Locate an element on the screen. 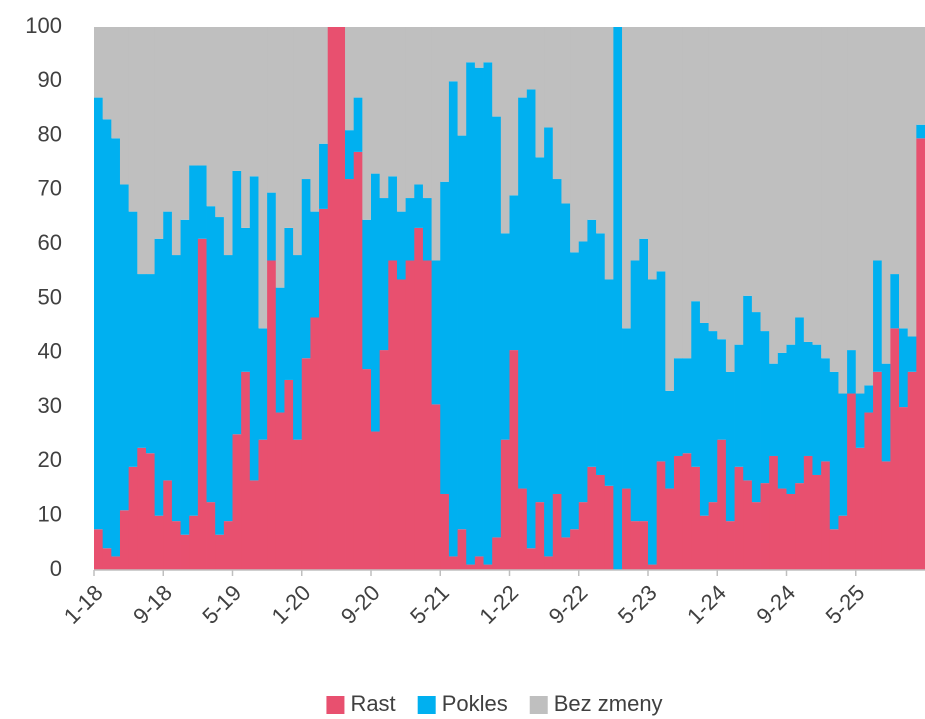 Image resolution: width=925 pixels, height=719 pixels. y-tick-label: 100 is located at coordinates (43, 25).